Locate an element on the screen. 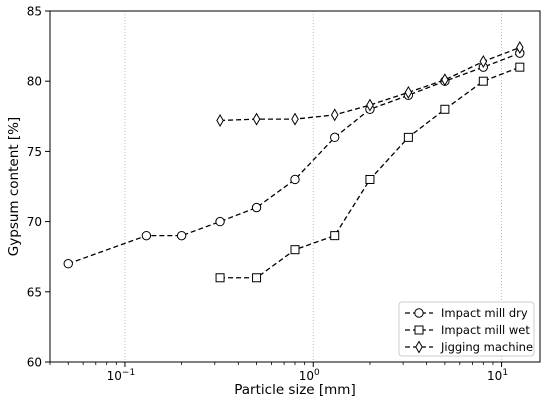  x-tick-label: 10⁻¹ is located at coordinates (121, 375).